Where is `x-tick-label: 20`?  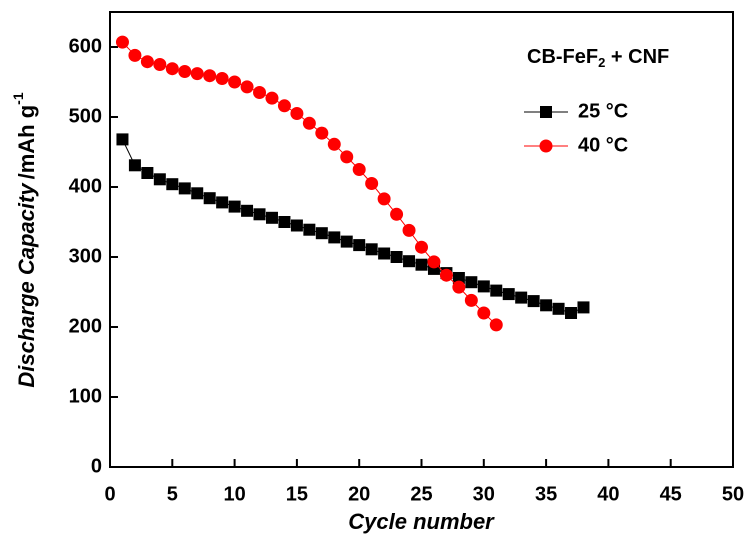 x-tick-label: 20 is located at coordinates (359, 494).